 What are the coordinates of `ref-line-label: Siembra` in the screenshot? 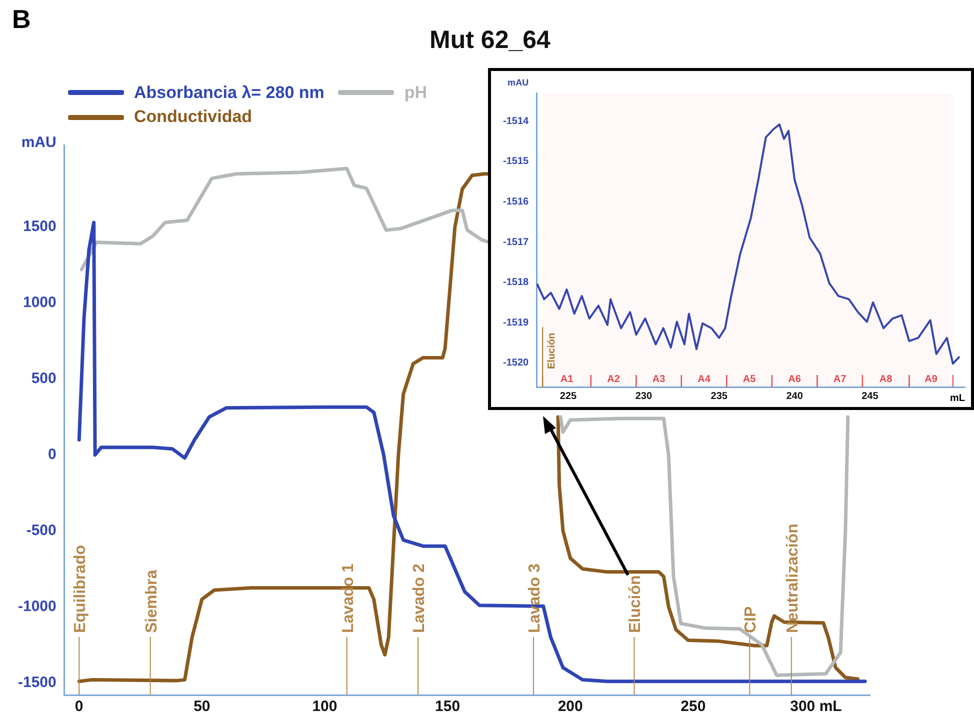 It's located at (151, 601).